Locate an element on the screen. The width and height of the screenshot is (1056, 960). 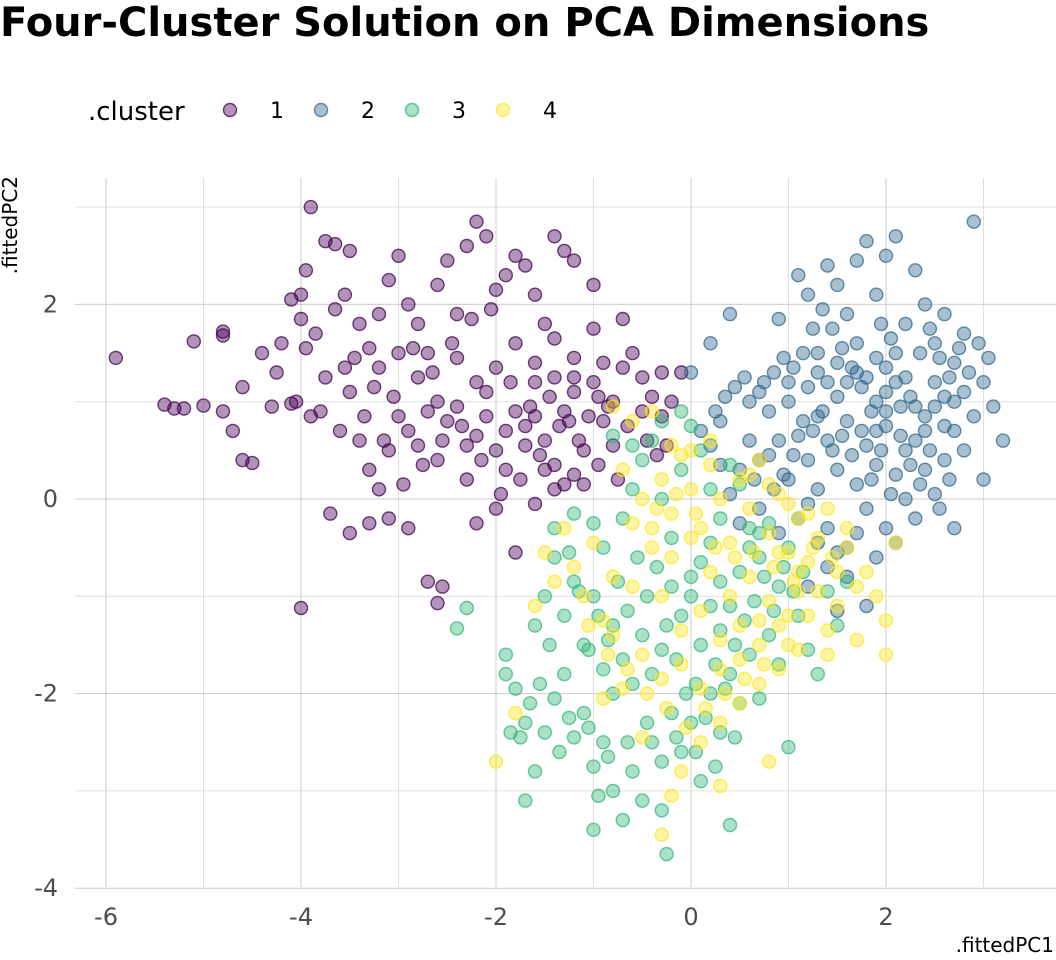
legend-label-1: 1 is located at coordinates (277, 111).